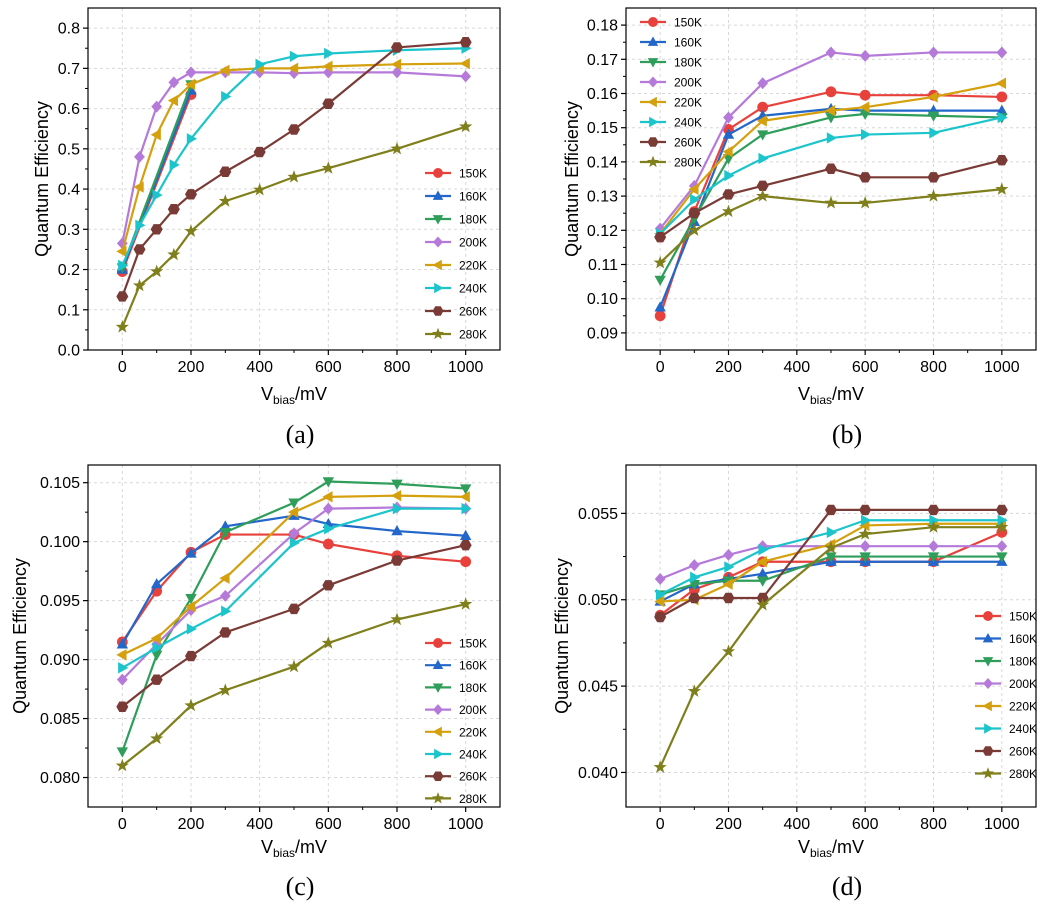 The width and height of the screenshot is (1063, 911). What do you see at coordinates (603, 265) in the screenshot?
I see `y-tick-label: 0.11` at bounding box center [603, 265].